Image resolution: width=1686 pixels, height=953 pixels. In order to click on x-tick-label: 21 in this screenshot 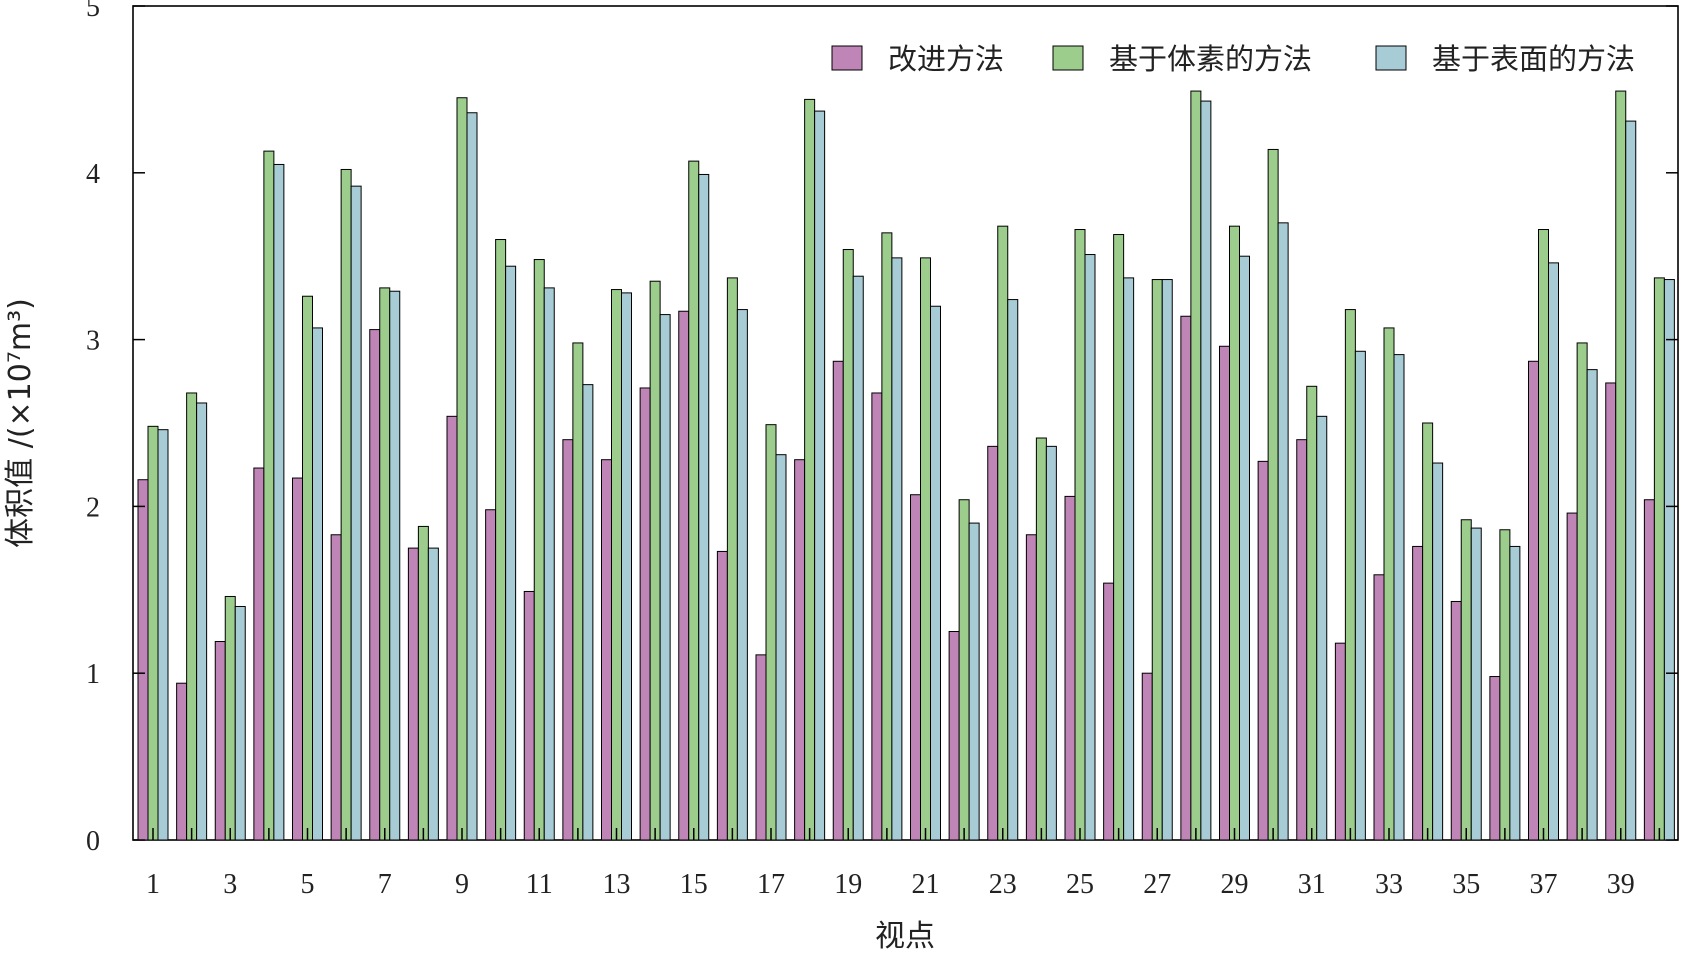, I will do `click(926, 884)`.